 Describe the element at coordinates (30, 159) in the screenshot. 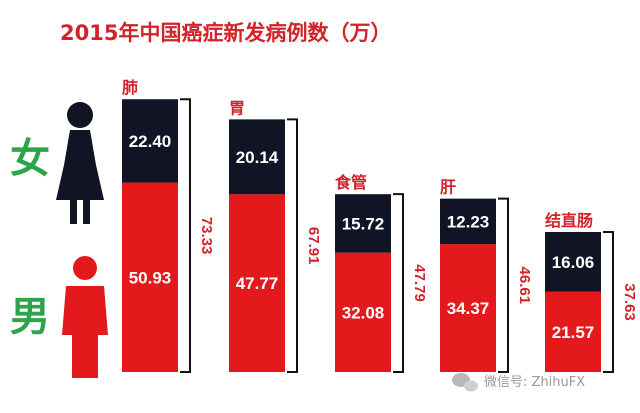

I see `legend-female-label: 女` at that location.